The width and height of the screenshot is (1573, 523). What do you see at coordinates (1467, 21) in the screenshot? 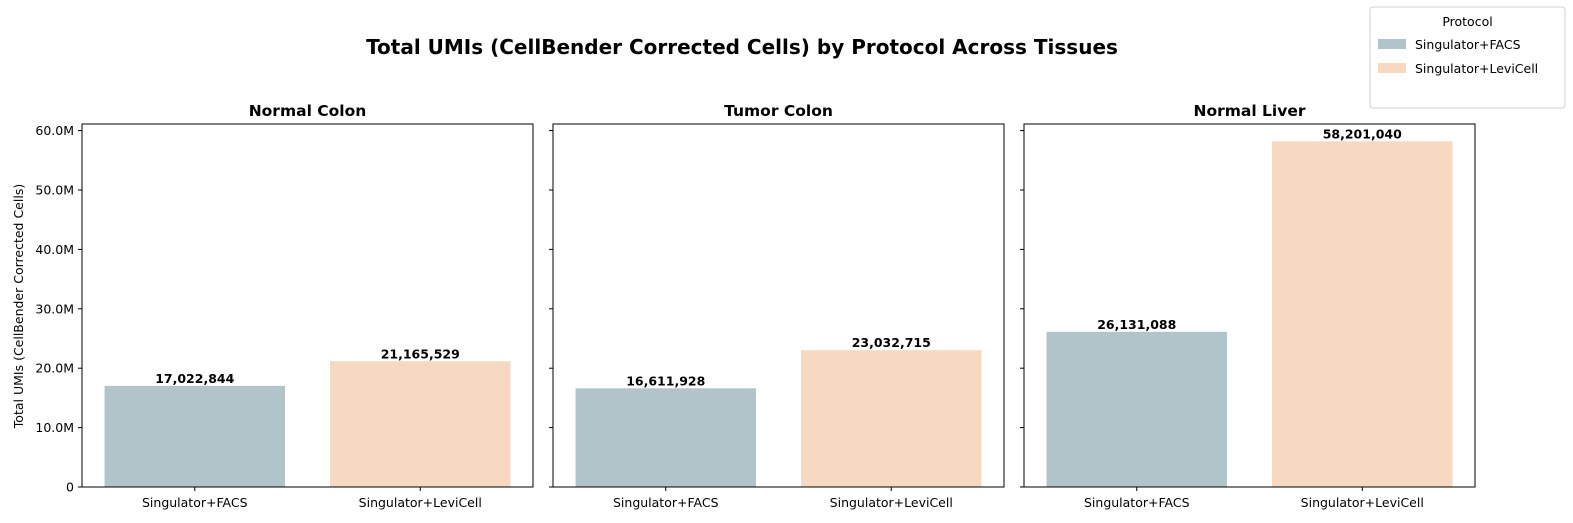
I see `legend-title: Protocol` at bounding box center [1467, 21].